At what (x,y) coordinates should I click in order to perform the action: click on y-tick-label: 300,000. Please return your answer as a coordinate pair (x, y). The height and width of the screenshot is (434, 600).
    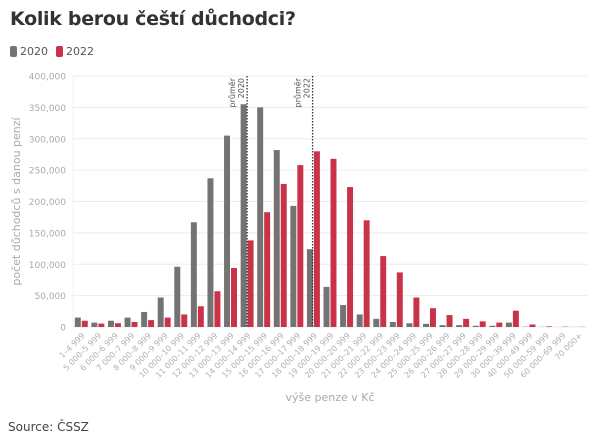
    Looking at the image, I should click on (47, 140).